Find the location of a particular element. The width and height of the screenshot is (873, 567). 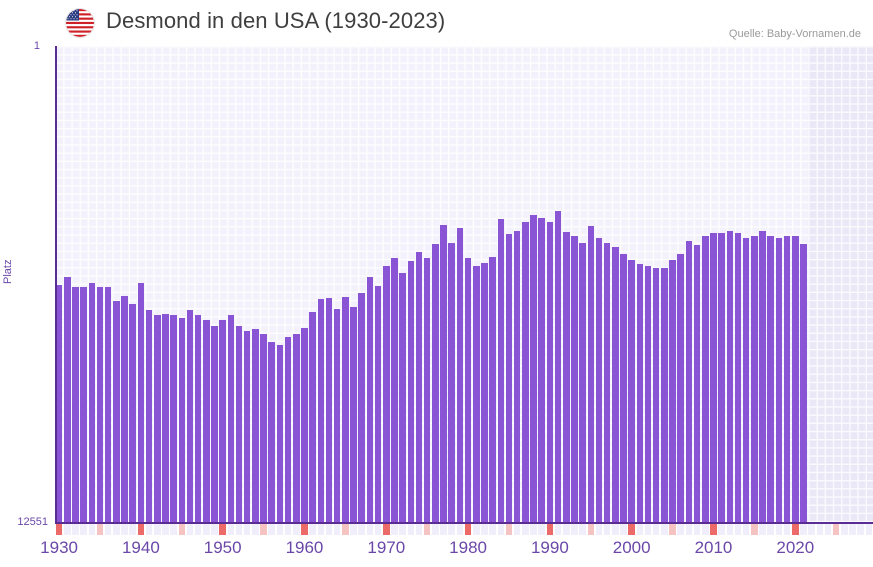

x-tick-label: 1970 is located at coordinates (386, 547).